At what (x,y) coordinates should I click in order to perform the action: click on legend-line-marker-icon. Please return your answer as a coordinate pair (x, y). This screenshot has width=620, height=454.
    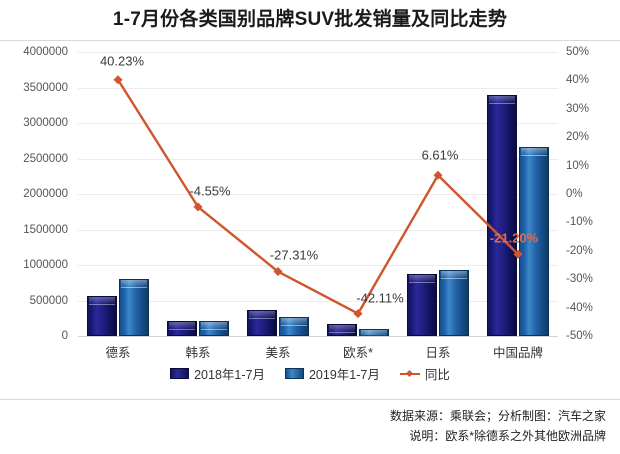
    Looking at the image, I should click on (409, 374).